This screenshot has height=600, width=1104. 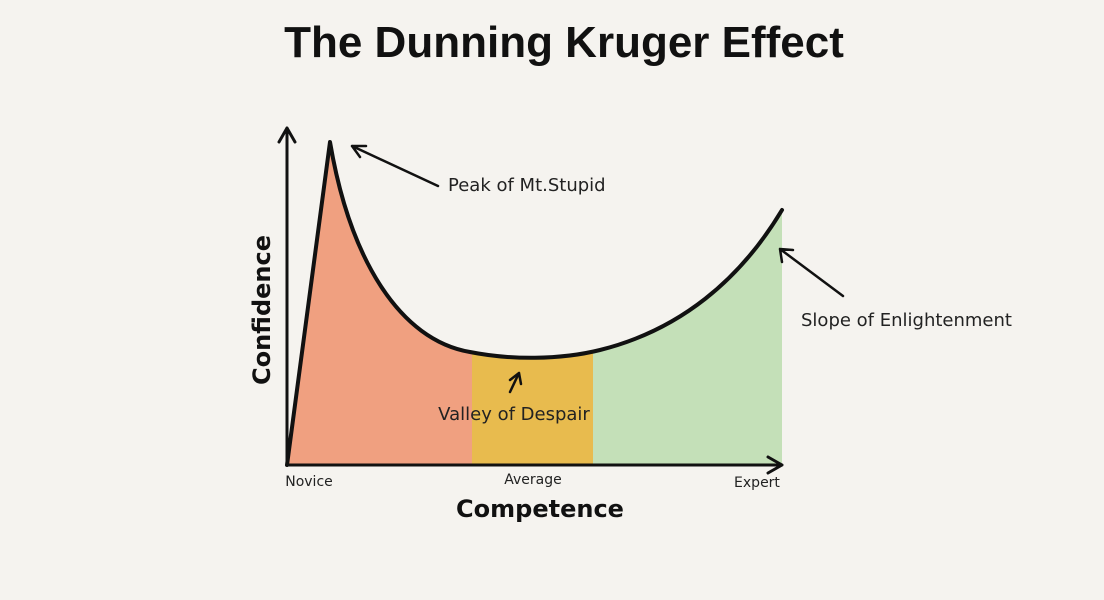 I want to click on y-axis, so click(x=287, y=296).